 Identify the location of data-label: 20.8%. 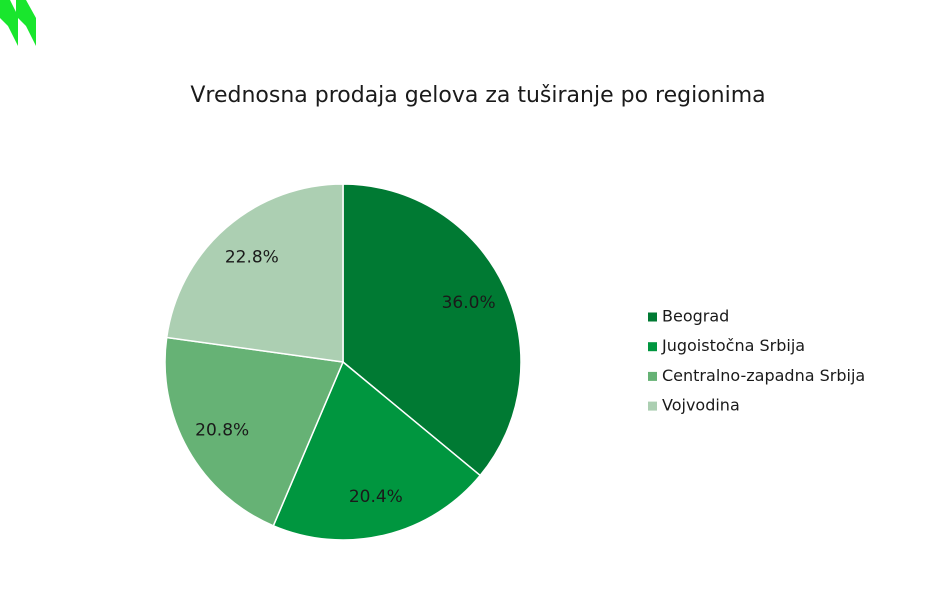
(222, 430).